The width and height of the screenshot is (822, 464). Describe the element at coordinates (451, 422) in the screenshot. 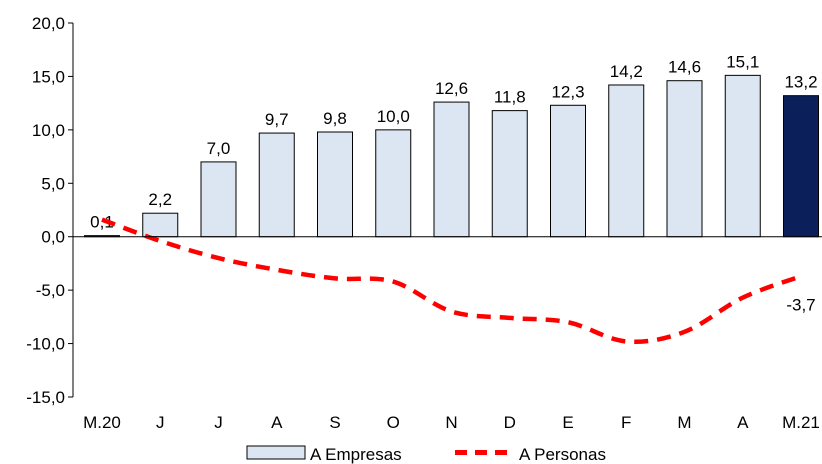

I see `x-tick-label: N` at that location.